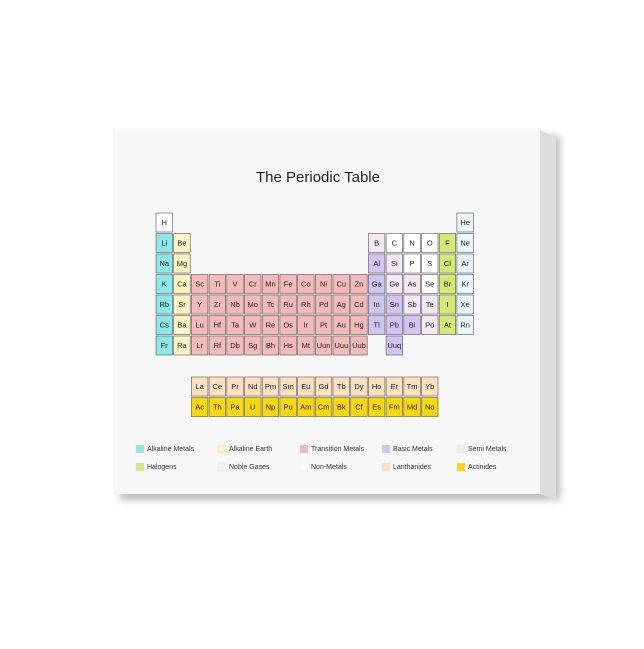 Image resolution: width=644 pixels, height=649 pixels. Describe the element at coordinates (430, 386) in the screenshot. I see `element-cell: Yb` at that location.